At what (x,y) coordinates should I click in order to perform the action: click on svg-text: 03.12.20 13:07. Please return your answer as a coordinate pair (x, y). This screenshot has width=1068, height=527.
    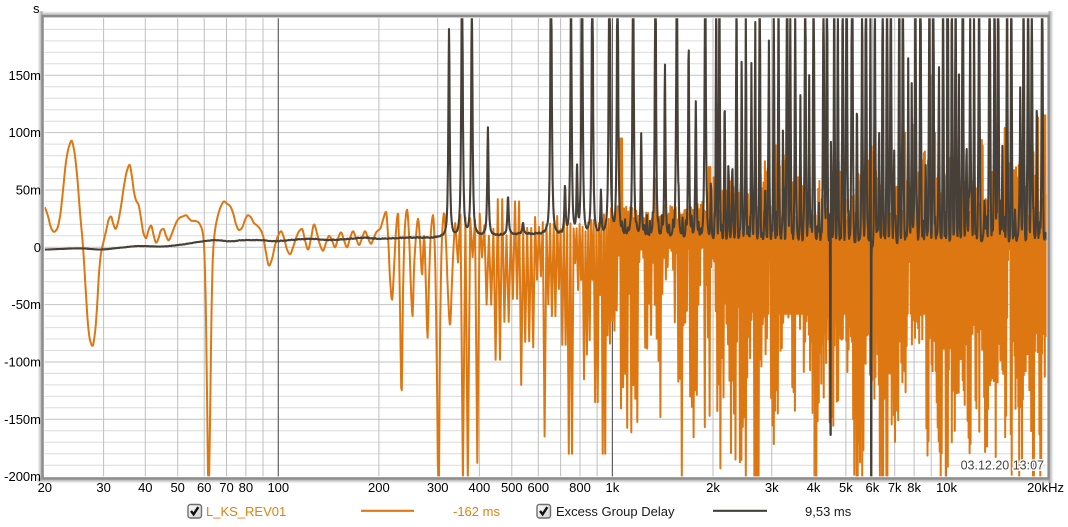
    Looking at the image, I should click on (1002, 466).